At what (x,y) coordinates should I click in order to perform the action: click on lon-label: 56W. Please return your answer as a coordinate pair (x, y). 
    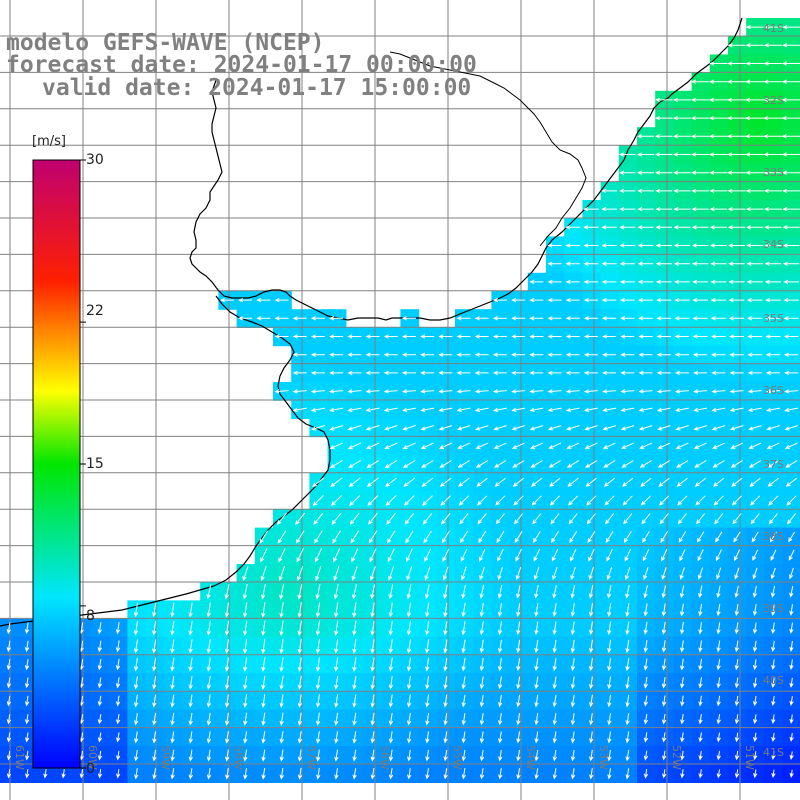
    Looking at the image, I should click on (384, 757).